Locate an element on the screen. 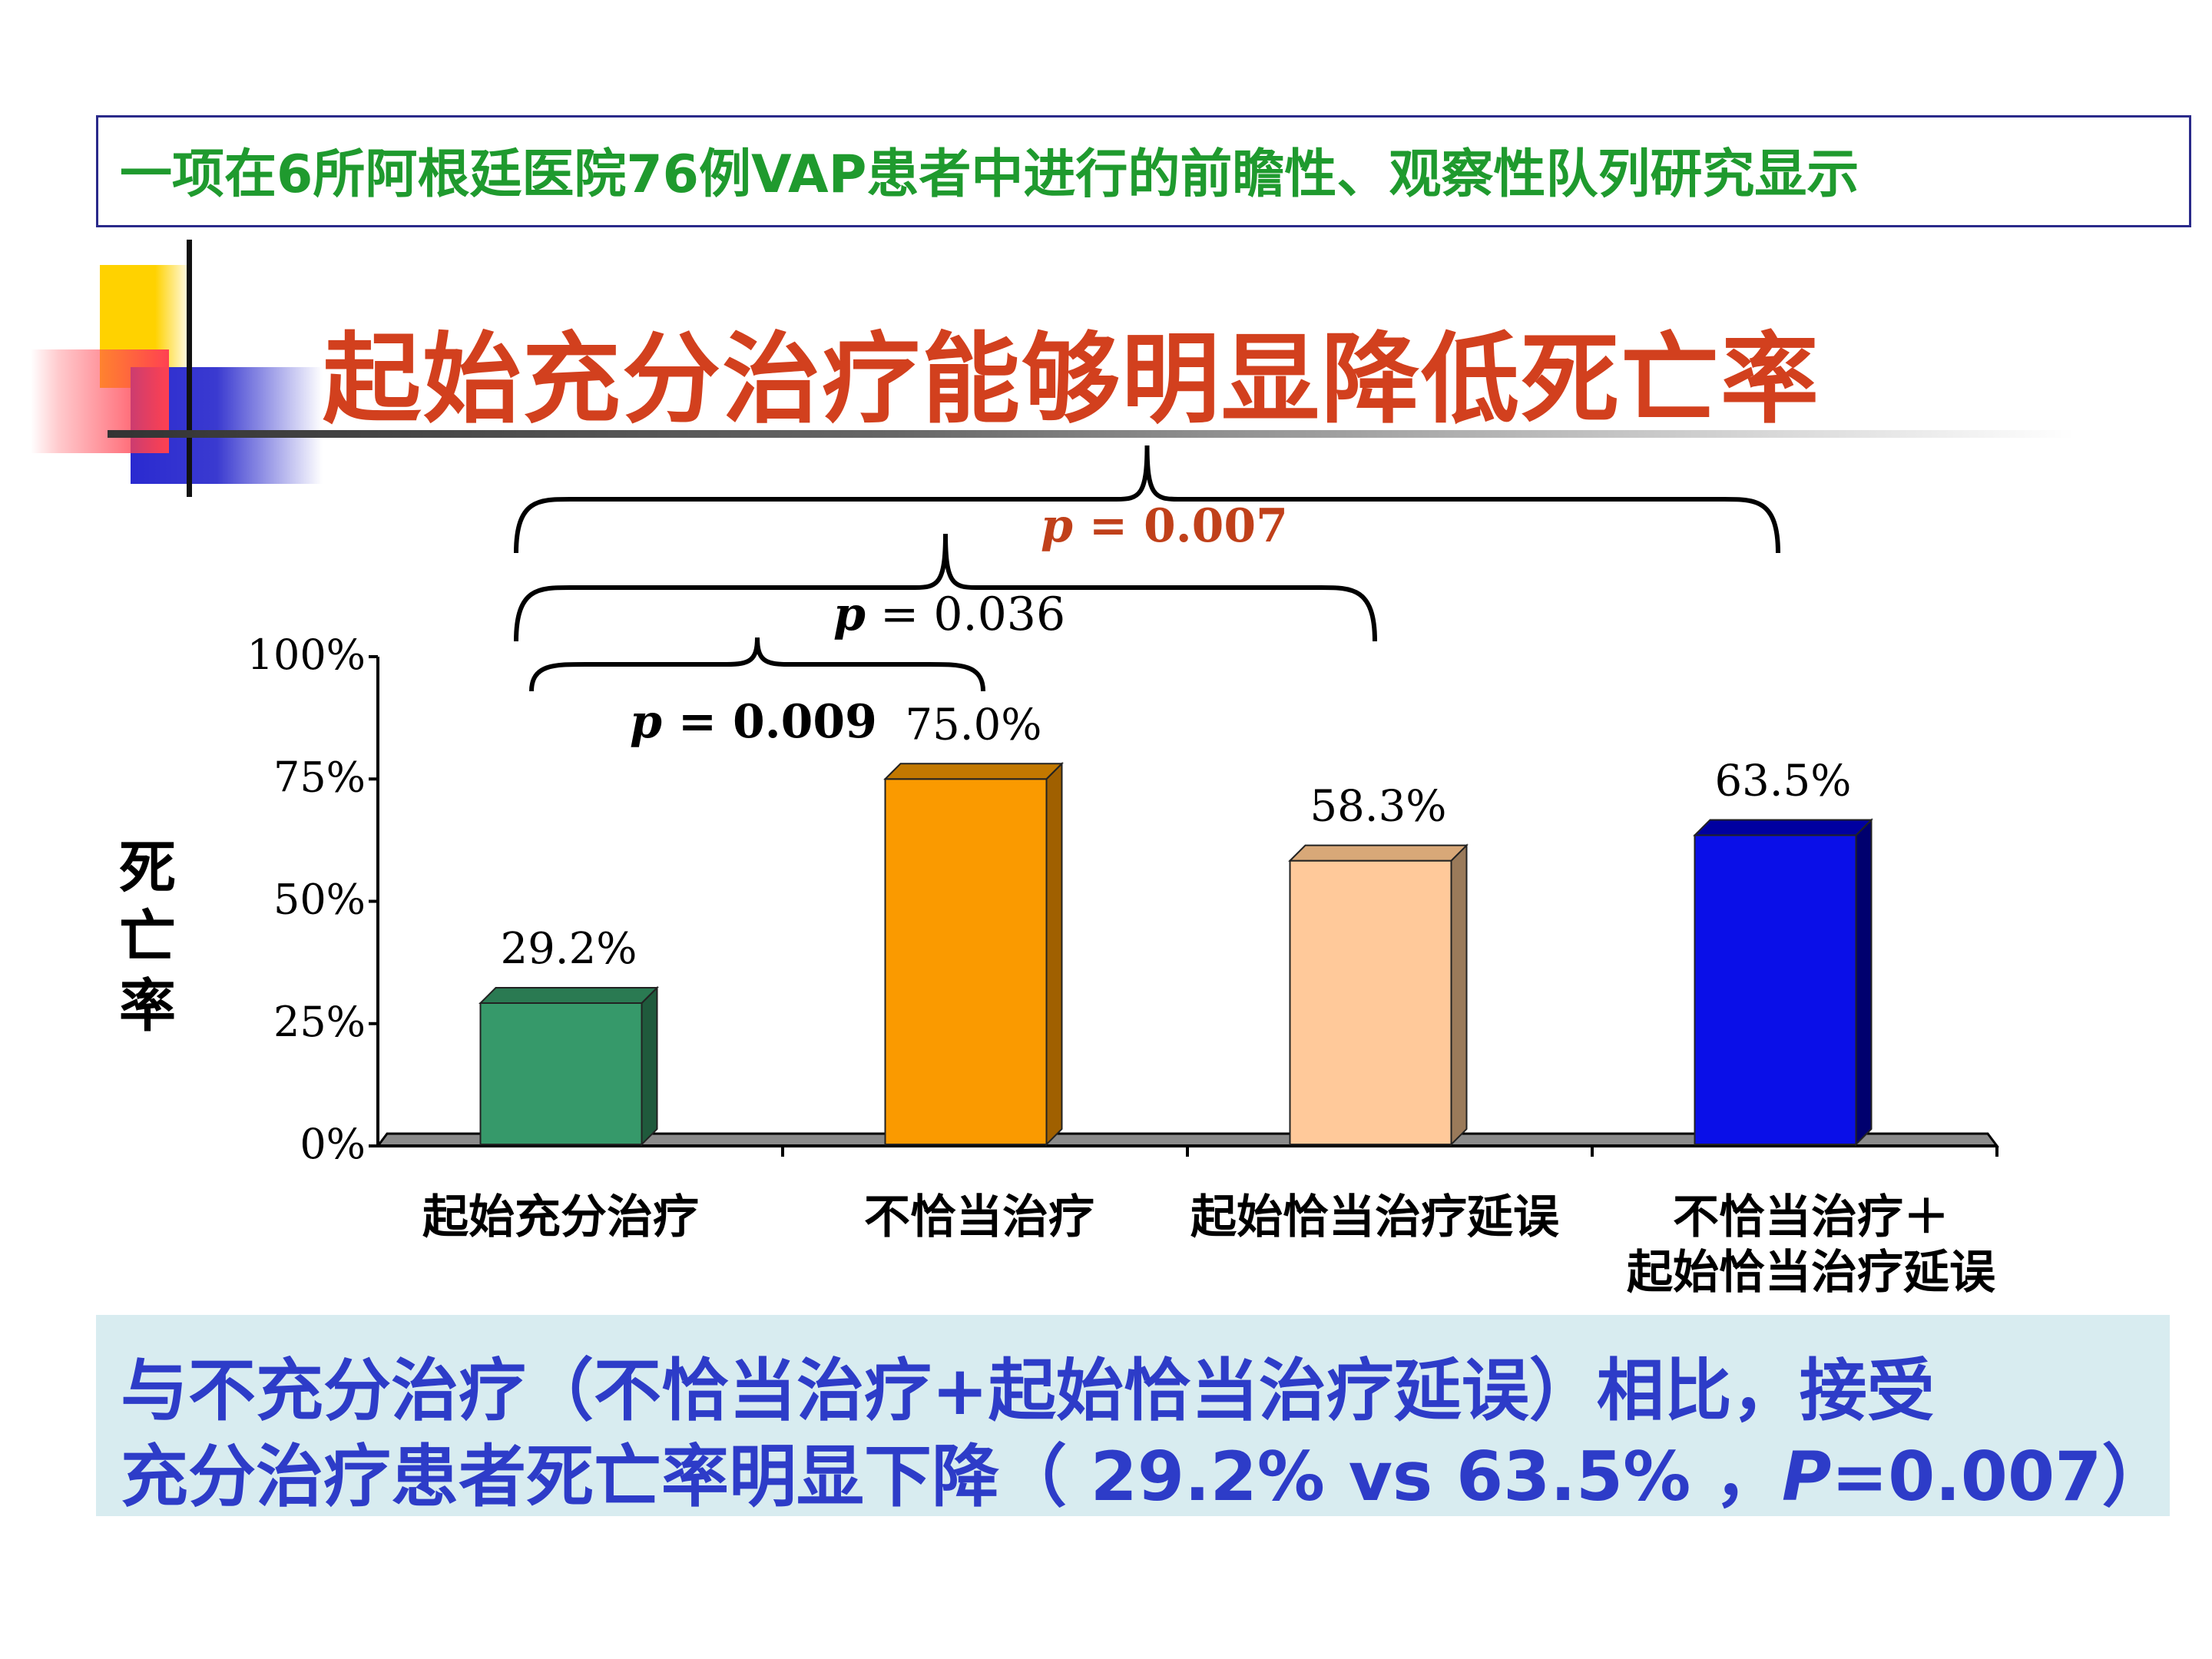  bar-value-label: 75.0% is located at coordinates (974, 725).